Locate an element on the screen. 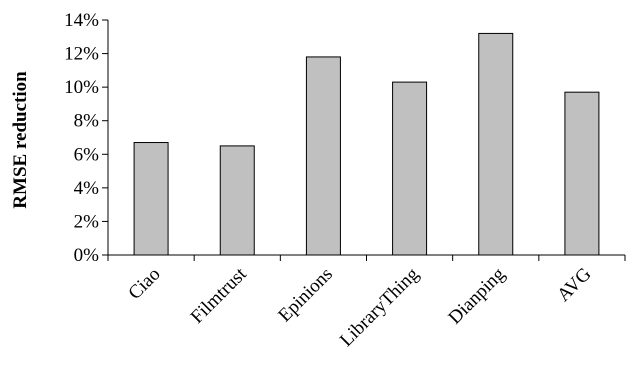 This screenshot has width=639, height=371. y-tick-label: 0% is located at coordinates (87, 255).